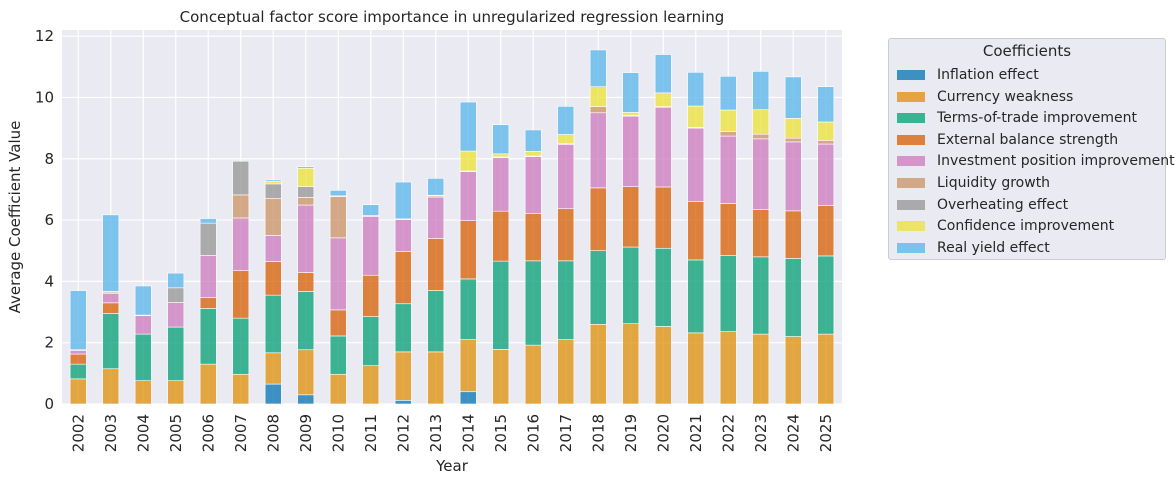  Describe the element at coordinates (371, 433) in the screenshot. I see `x-tick-label: 2011` at that location.